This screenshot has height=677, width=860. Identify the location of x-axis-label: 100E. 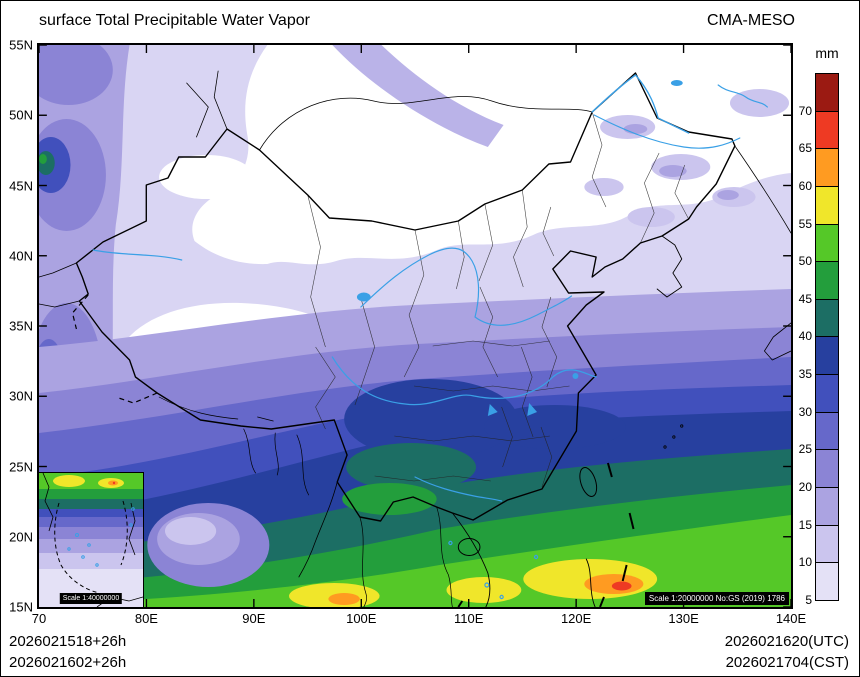
(361, 618).